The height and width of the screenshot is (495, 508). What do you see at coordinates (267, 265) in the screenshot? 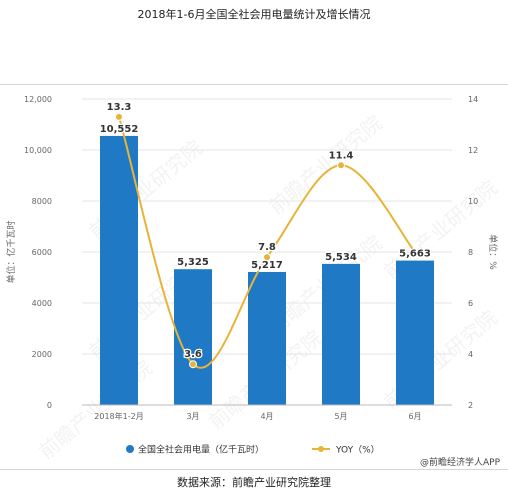
I see `bar-data-label: 5,217` at bounding box center [267, 265].